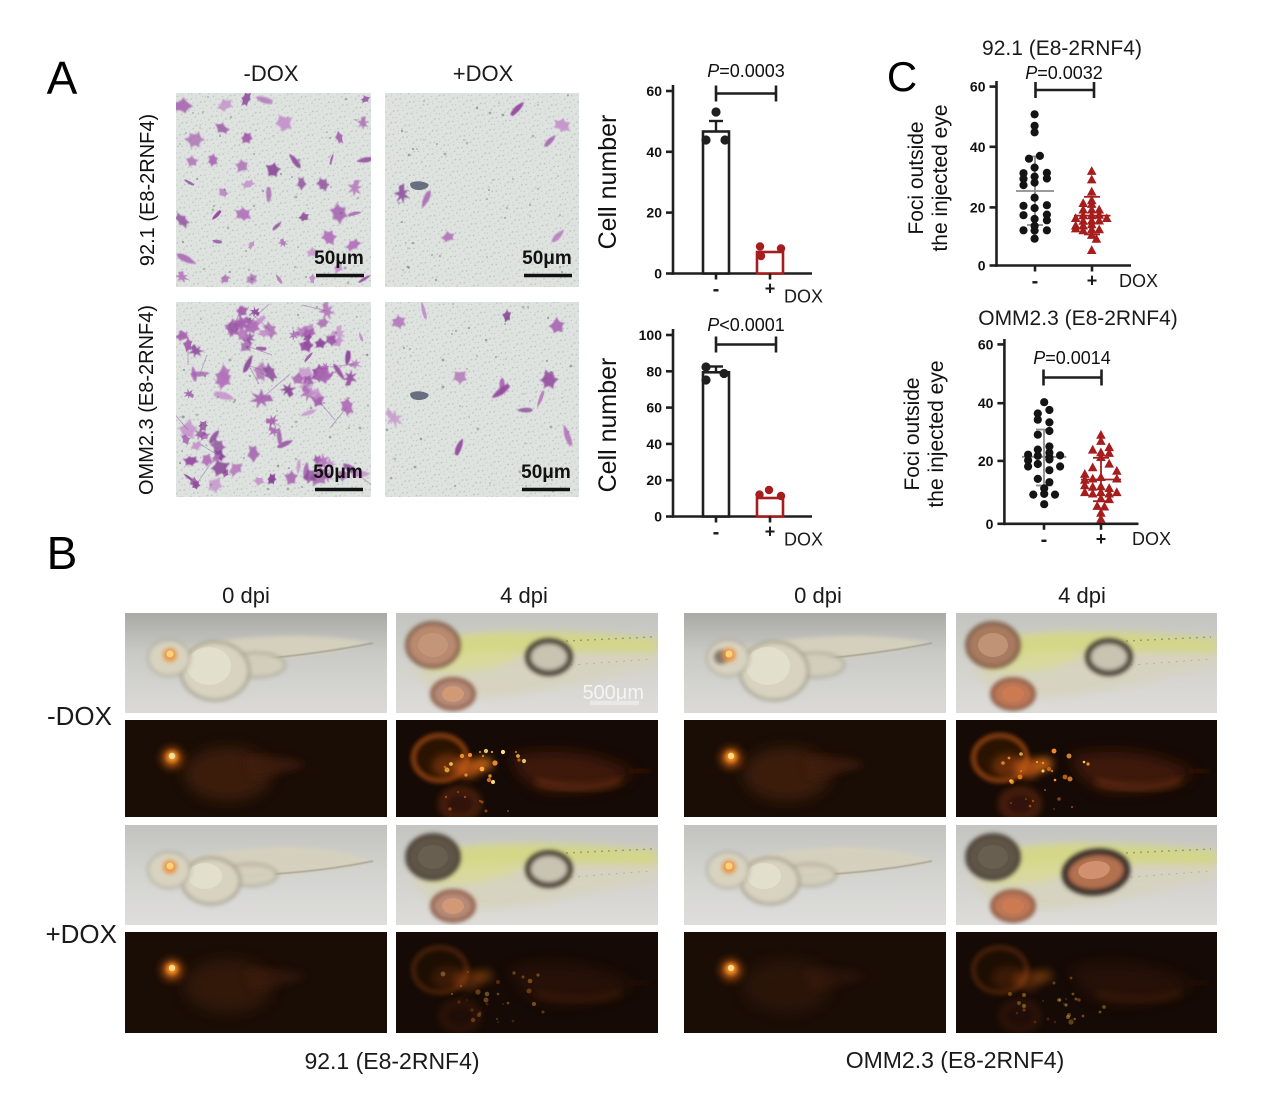 Image resolution: width=1280 pixels, height=1115 pixels. What do you see at coordinates (62, 78) in the screenshot?
I see `svg-text: A` at bounding box center [62, 78].